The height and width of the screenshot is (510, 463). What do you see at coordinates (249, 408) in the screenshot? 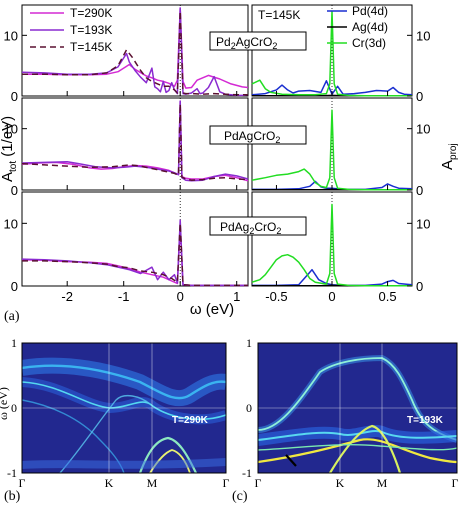
I see `map-c-ytick-0: 0` at bounding box center [249, 408].